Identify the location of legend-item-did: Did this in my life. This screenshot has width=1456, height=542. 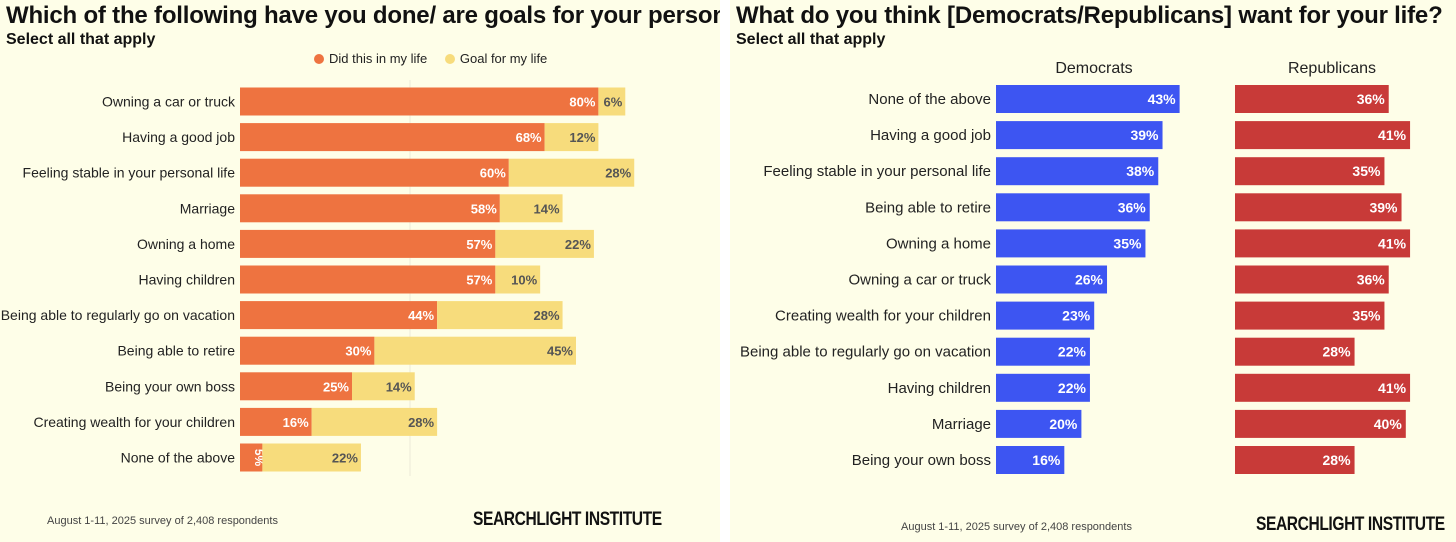
(370, 58).